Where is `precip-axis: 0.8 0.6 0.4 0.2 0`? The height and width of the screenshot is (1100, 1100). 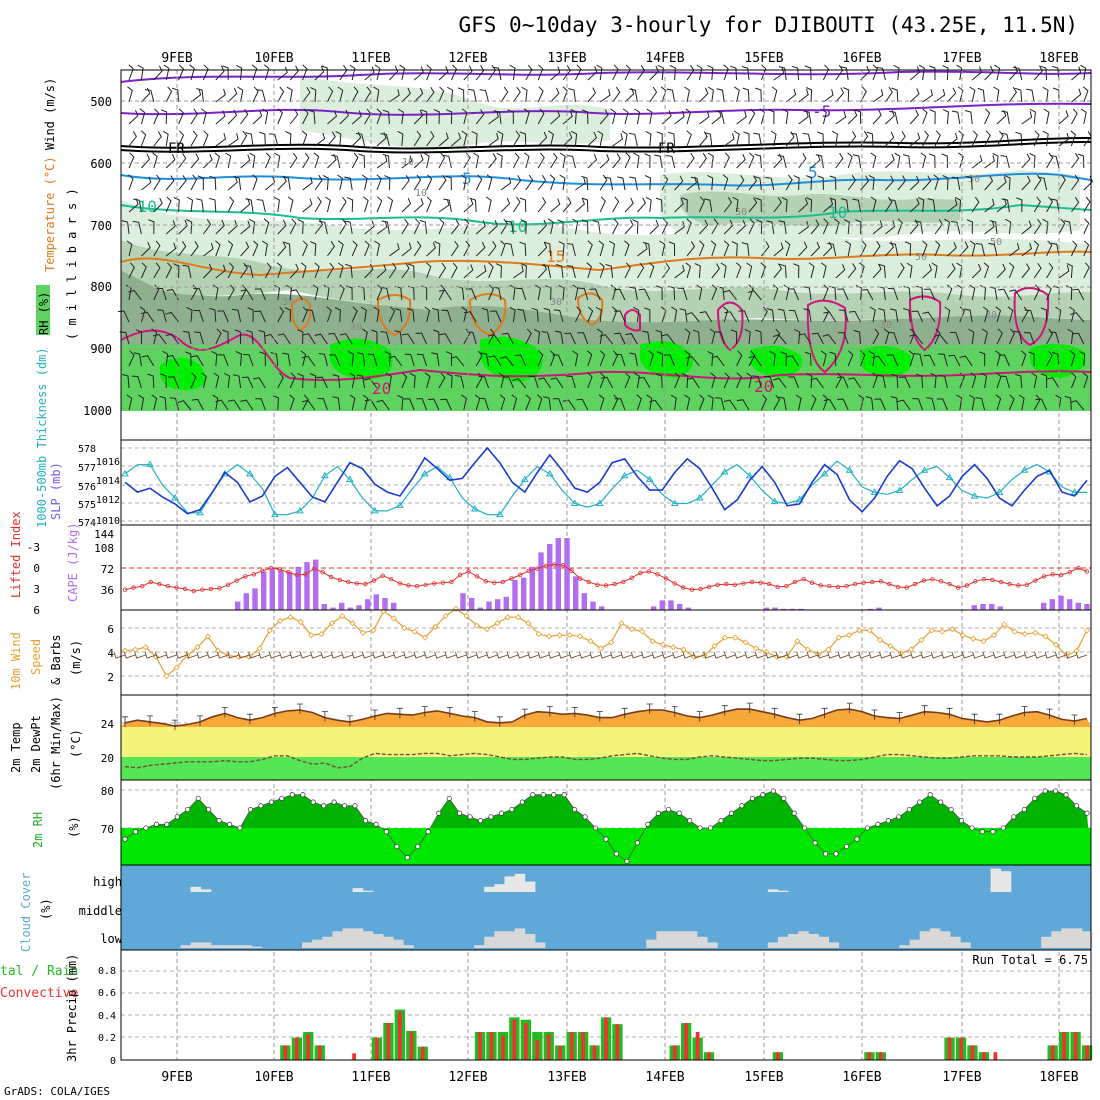 precip-axis: 0.8 0.6 0.4 0.2 0 is located at coordinates (107, 1016).